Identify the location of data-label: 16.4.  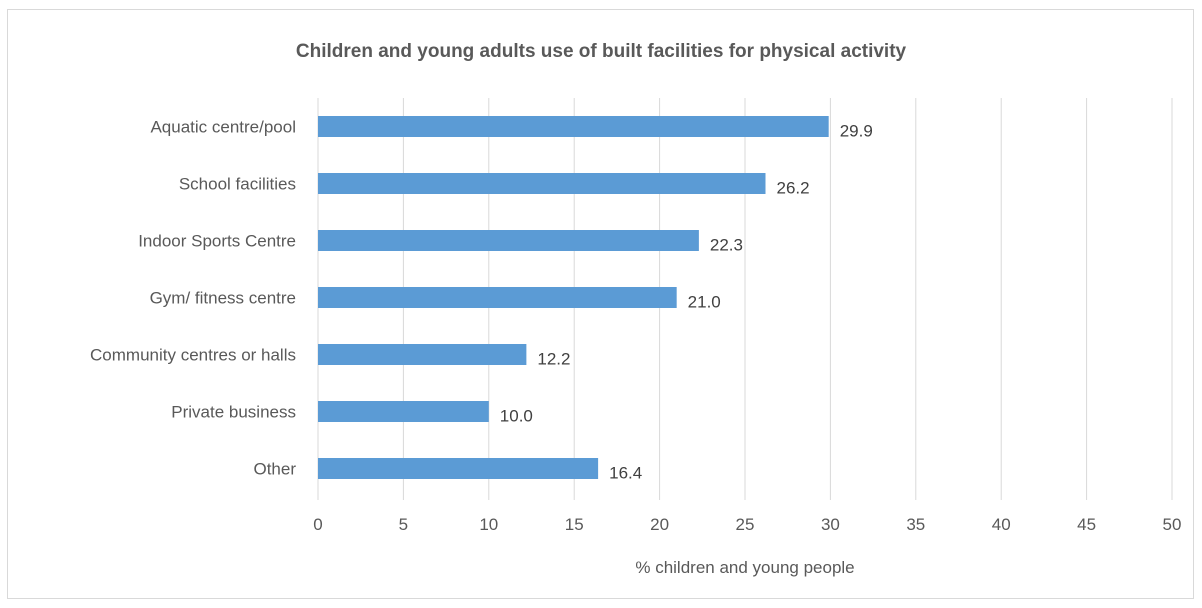
(625, 473).